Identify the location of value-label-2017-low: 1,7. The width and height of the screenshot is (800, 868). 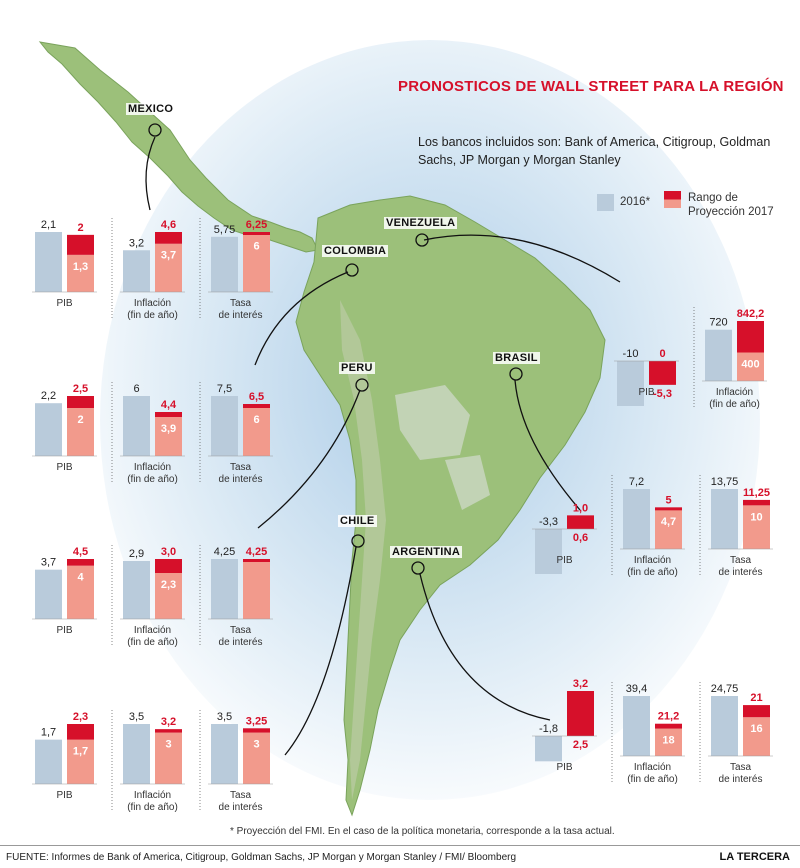
(80, 752).